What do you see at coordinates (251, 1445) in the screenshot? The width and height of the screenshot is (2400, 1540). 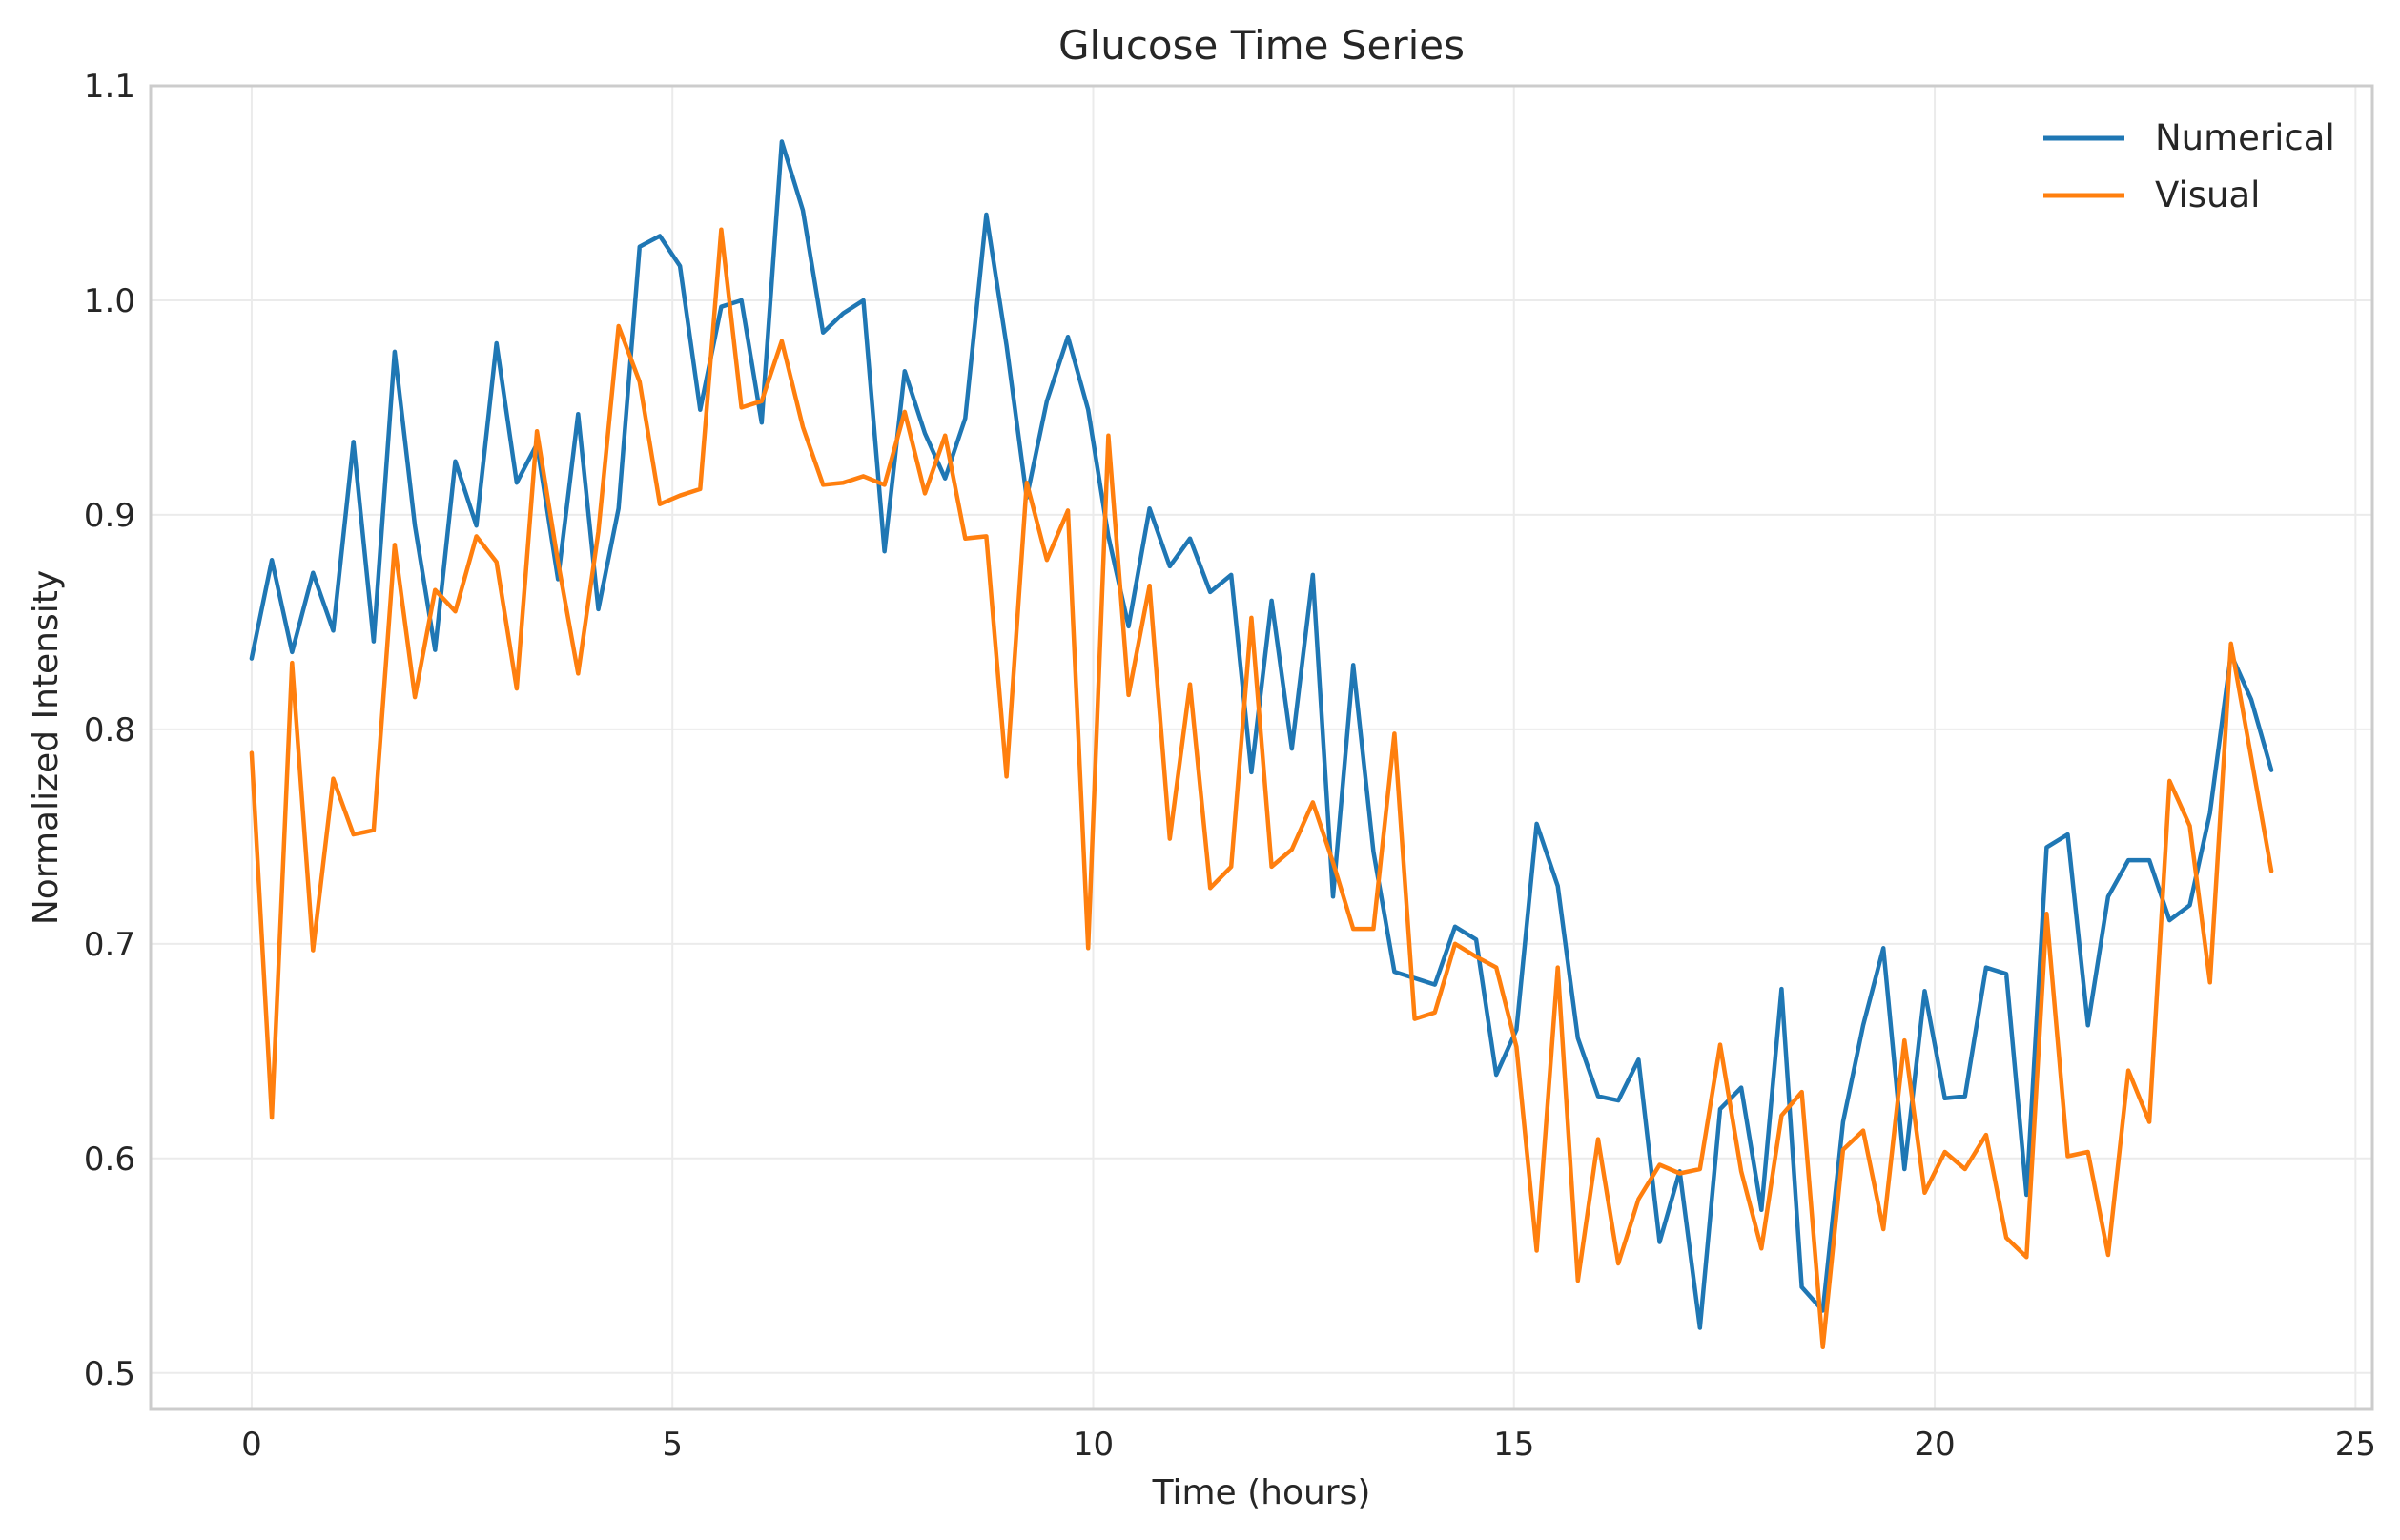 I see `x-tick-label: 0` at bounding box center [251, 1445].